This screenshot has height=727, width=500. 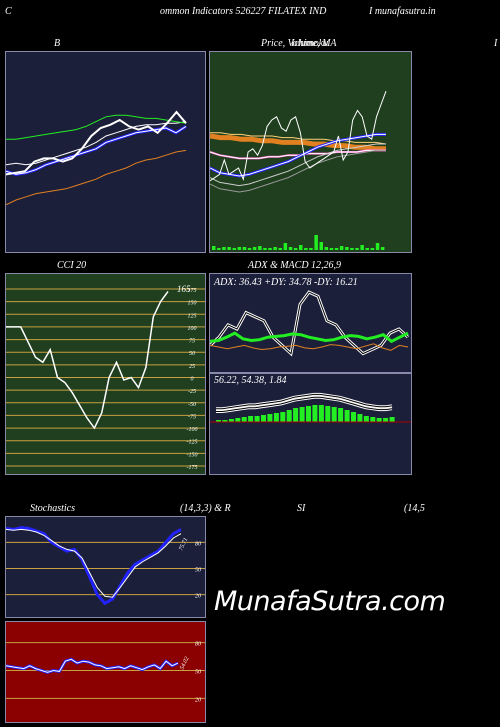 I want to click on price-line, so click(x=298, y=136).